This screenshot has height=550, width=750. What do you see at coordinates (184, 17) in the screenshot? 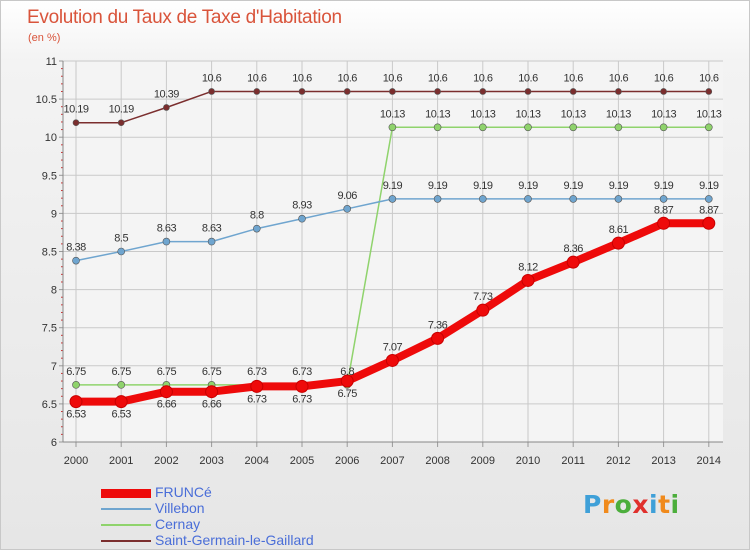
I see `chart-title: Evolution du Taux de Taxe d'Habitation` at bounding box center [184, 17].